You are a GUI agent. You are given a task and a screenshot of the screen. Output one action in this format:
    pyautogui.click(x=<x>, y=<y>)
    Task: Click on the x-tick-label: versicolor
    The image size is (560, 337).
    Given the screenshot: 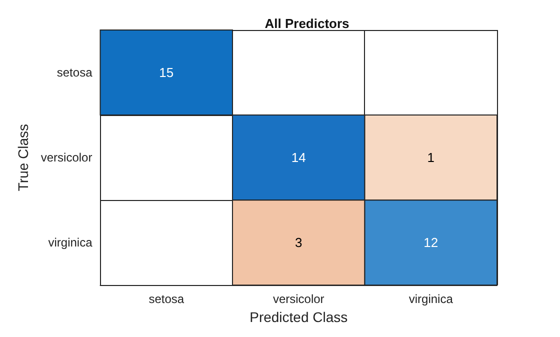 What is the action you would take?
    pyautogui.click(x=298, y=299)
    